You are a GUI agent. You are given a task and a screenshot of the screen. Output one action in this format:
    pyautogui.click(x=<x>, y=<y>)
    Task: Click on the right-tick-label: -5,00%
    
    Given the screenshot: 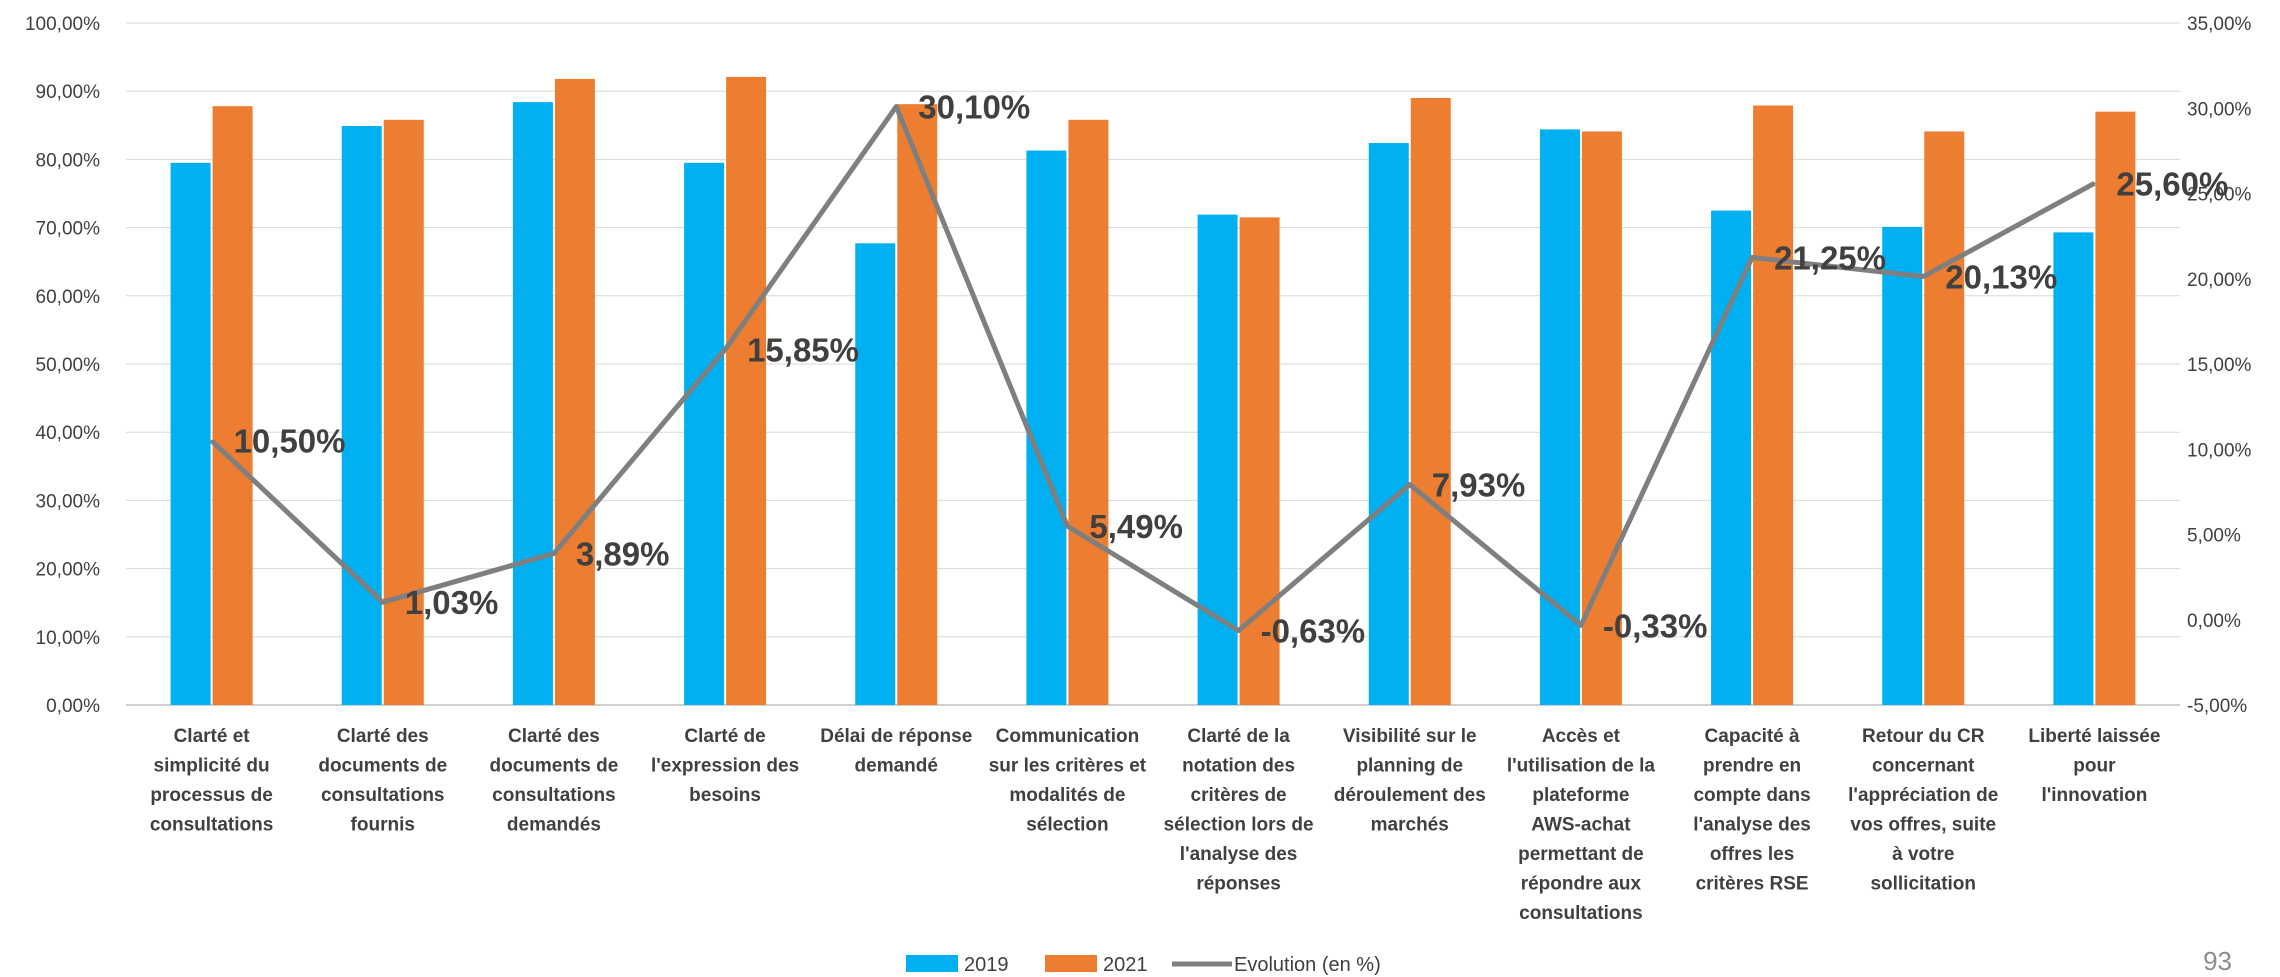 What is the action you would take?
    pyautogui.click(x=2217, y=706)
    